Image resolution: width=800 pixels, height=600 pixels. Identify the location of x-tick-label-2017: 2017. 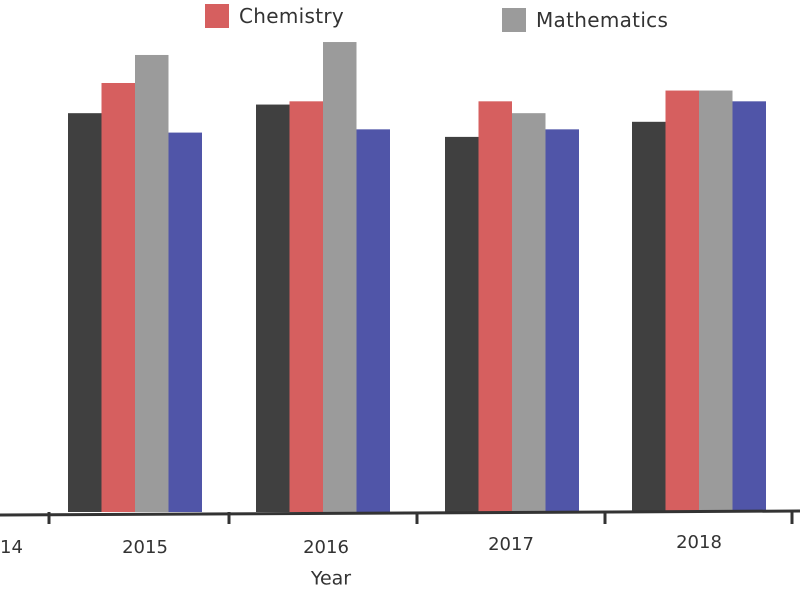
(511, 544).